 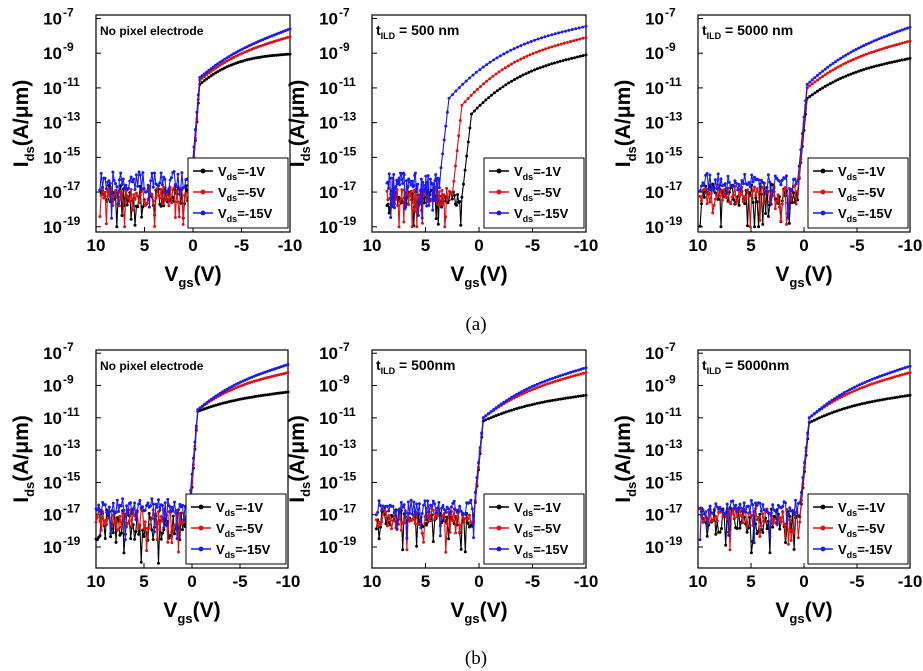 I want to click on y-tick-label: 10-15, so click(x=62, y=155).